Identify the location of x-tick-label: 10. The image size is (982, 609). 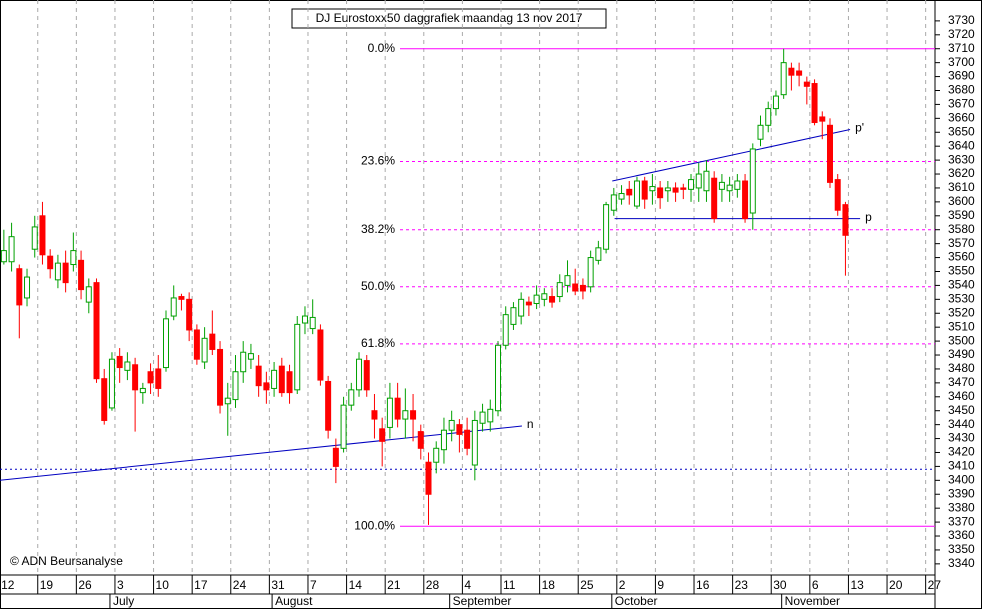
(163, 585).